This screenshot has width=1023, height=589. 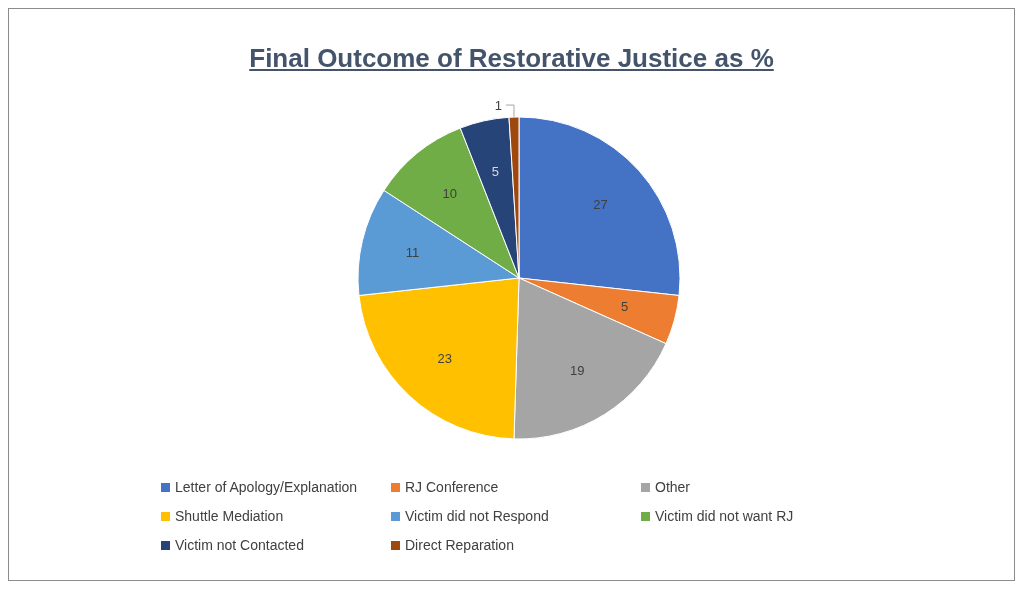 What do you see at coordinates (450, 193) in the screenshot?
I see `data-label: 10` at bounding box center [450, 193].